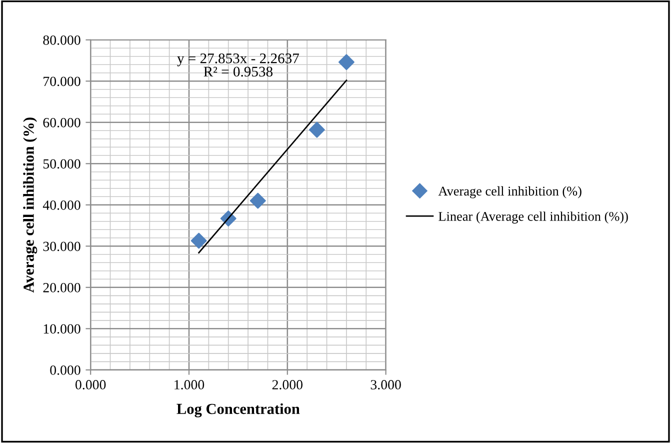  I want to click on legend-label: Linear (Average cell inhibition (%)), so click(533, 218).